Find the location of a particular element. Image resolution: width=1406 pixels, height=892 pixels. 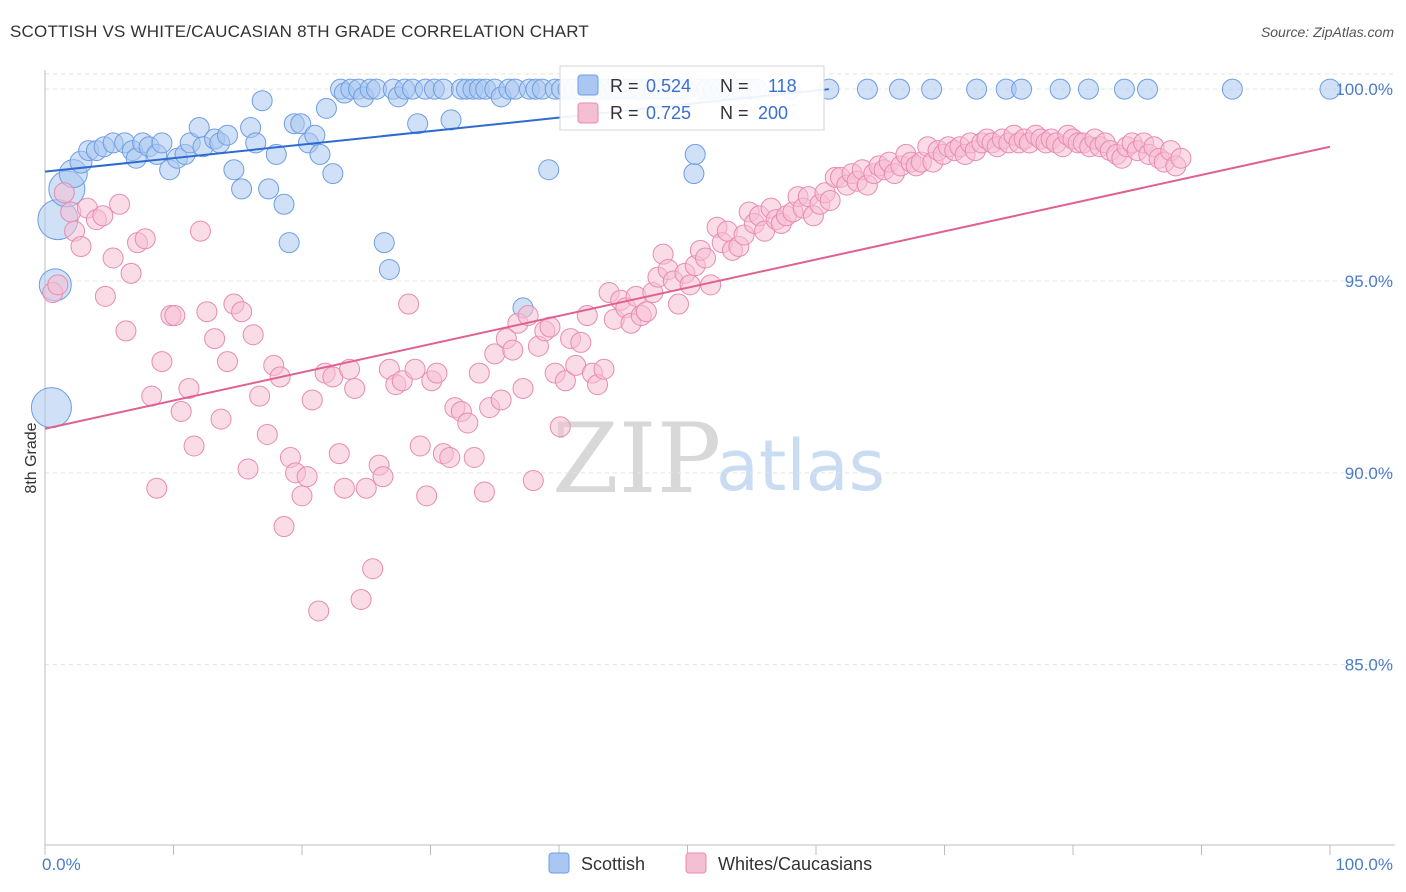

watermark-atlas: atlas is located at coordinates (800, 466).